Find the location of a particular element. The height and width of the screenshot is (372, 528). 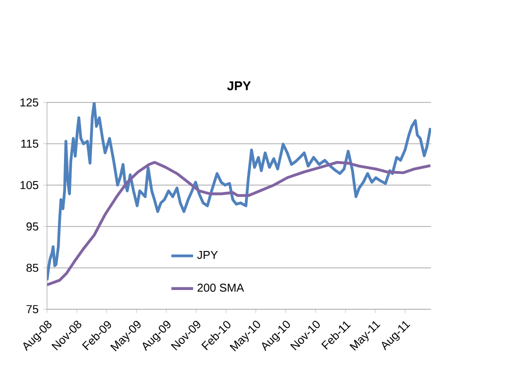

y-tick-label: 125 is located at coordinates (29, 102).